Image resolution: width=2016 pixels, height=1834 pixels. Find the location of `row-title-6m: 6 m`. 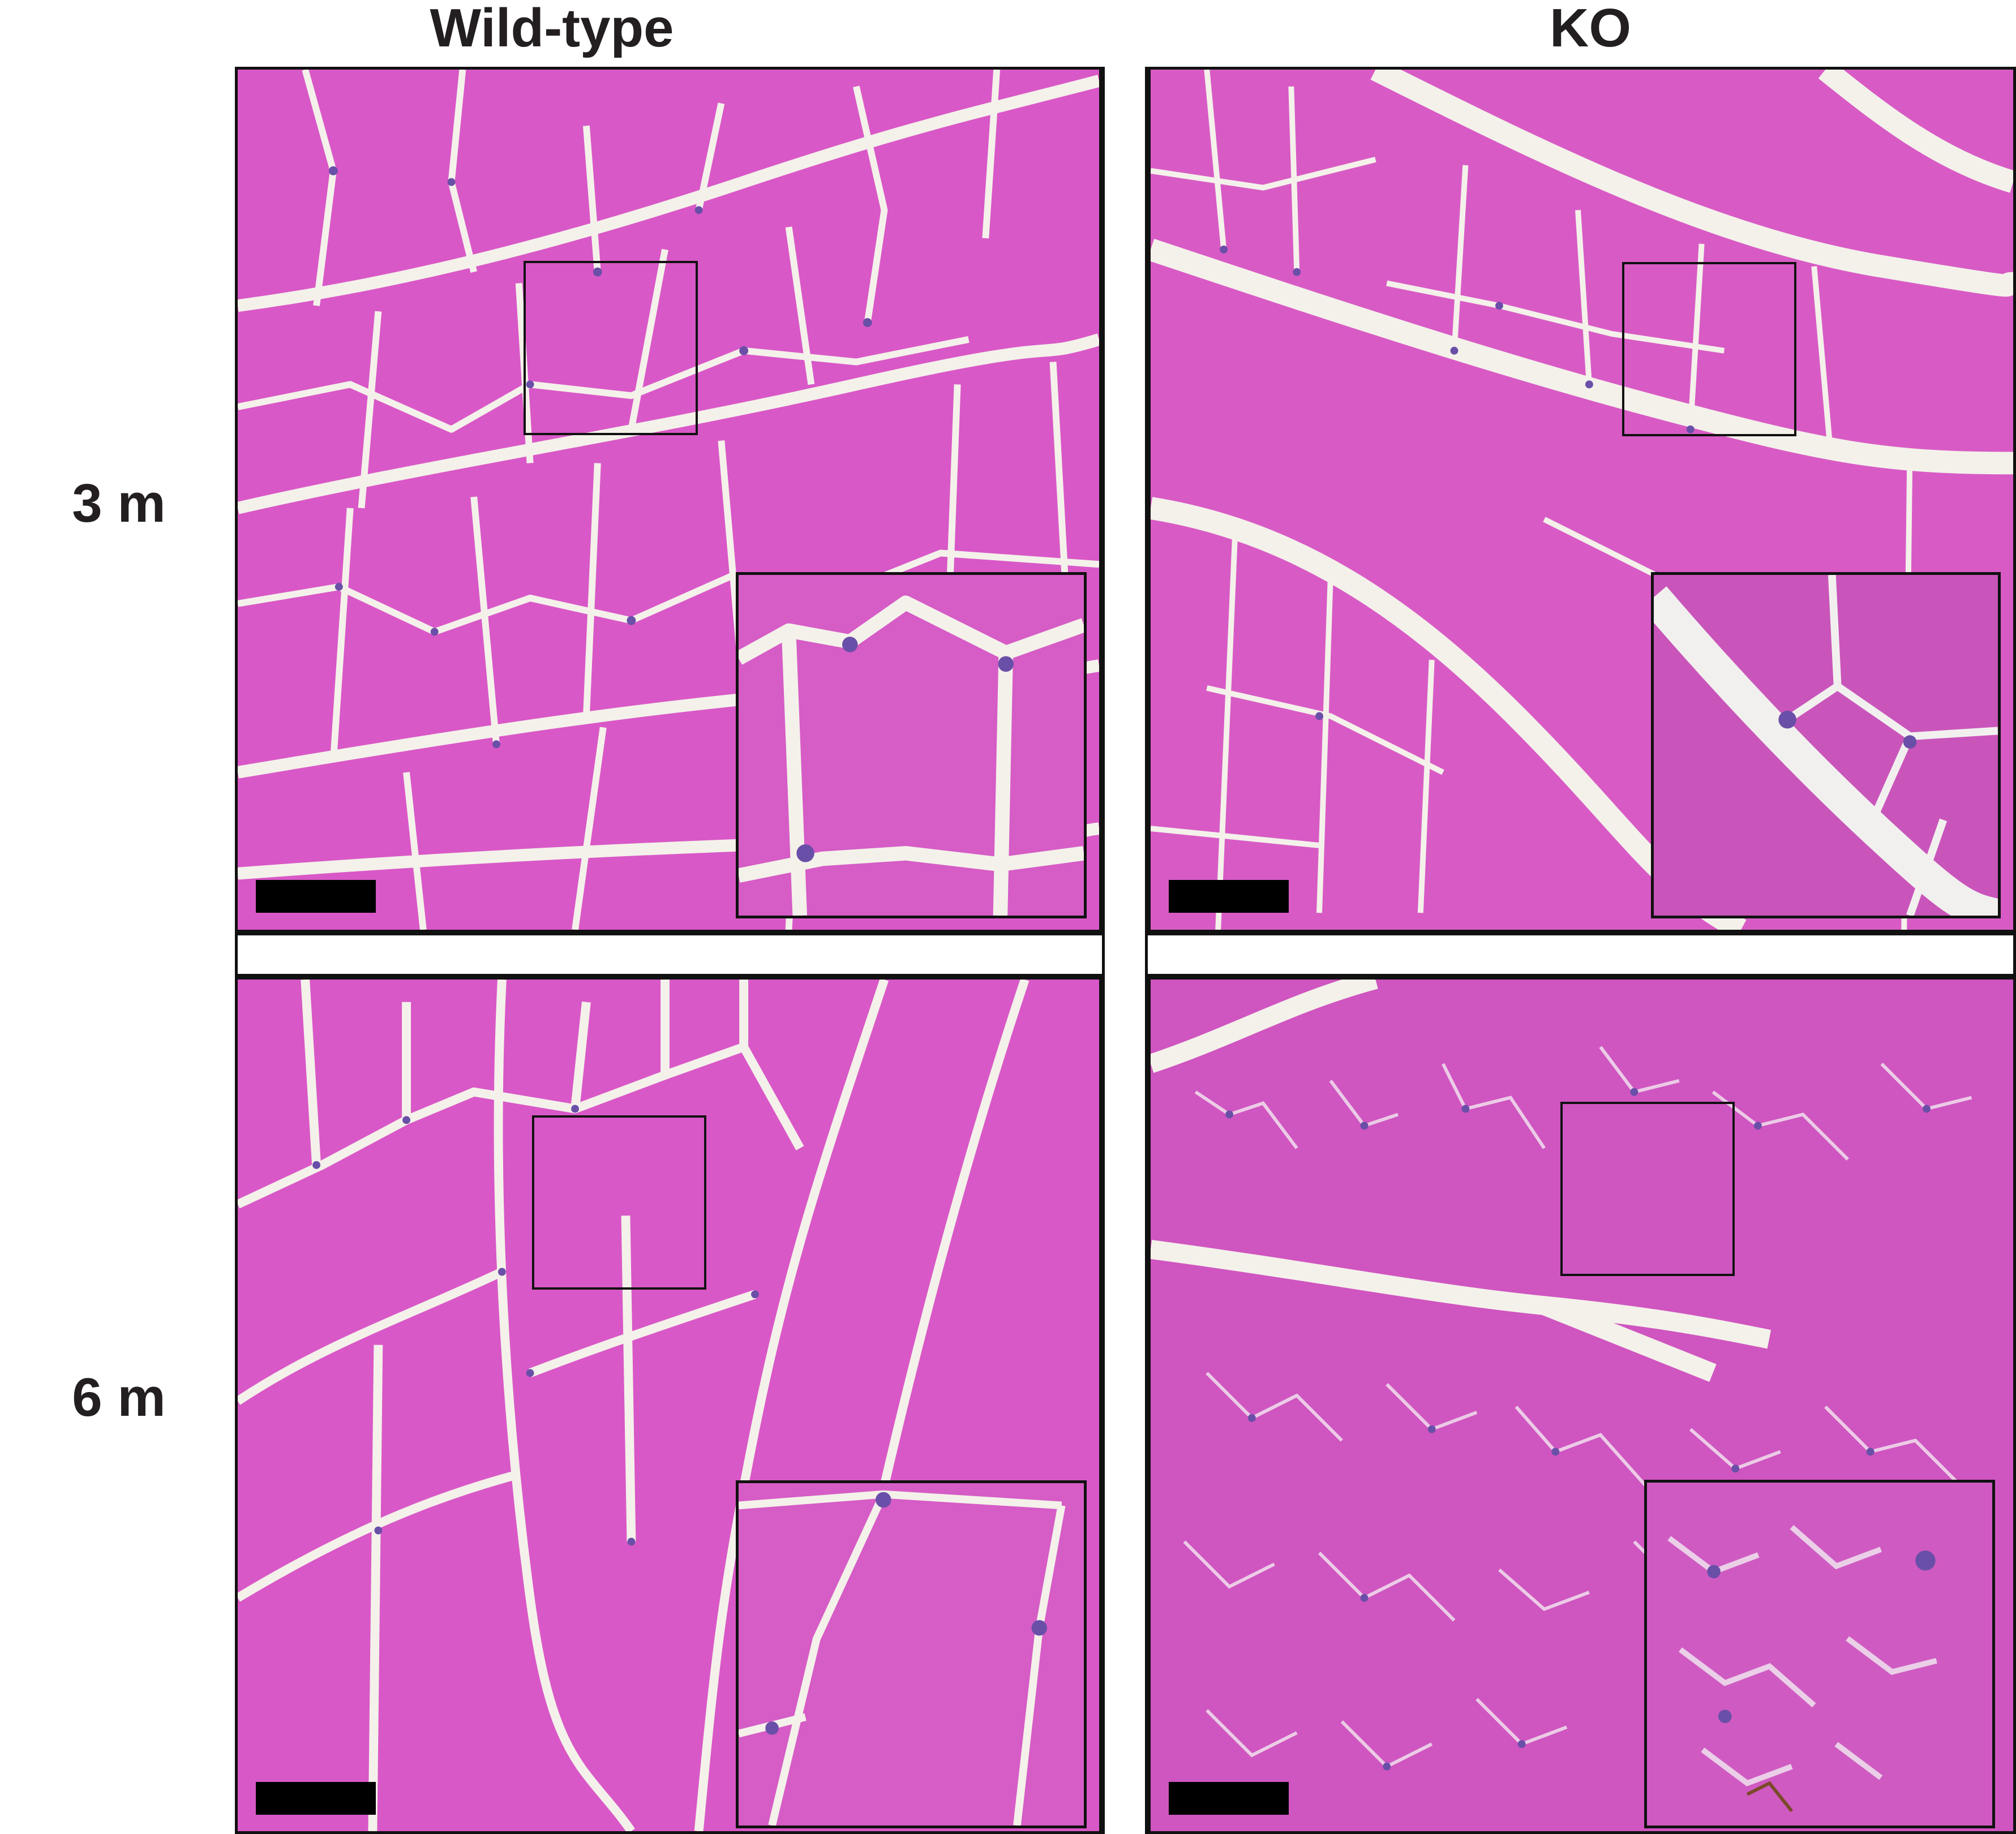

row-title-6m: 6 m is located at coordinates (119, 1397).